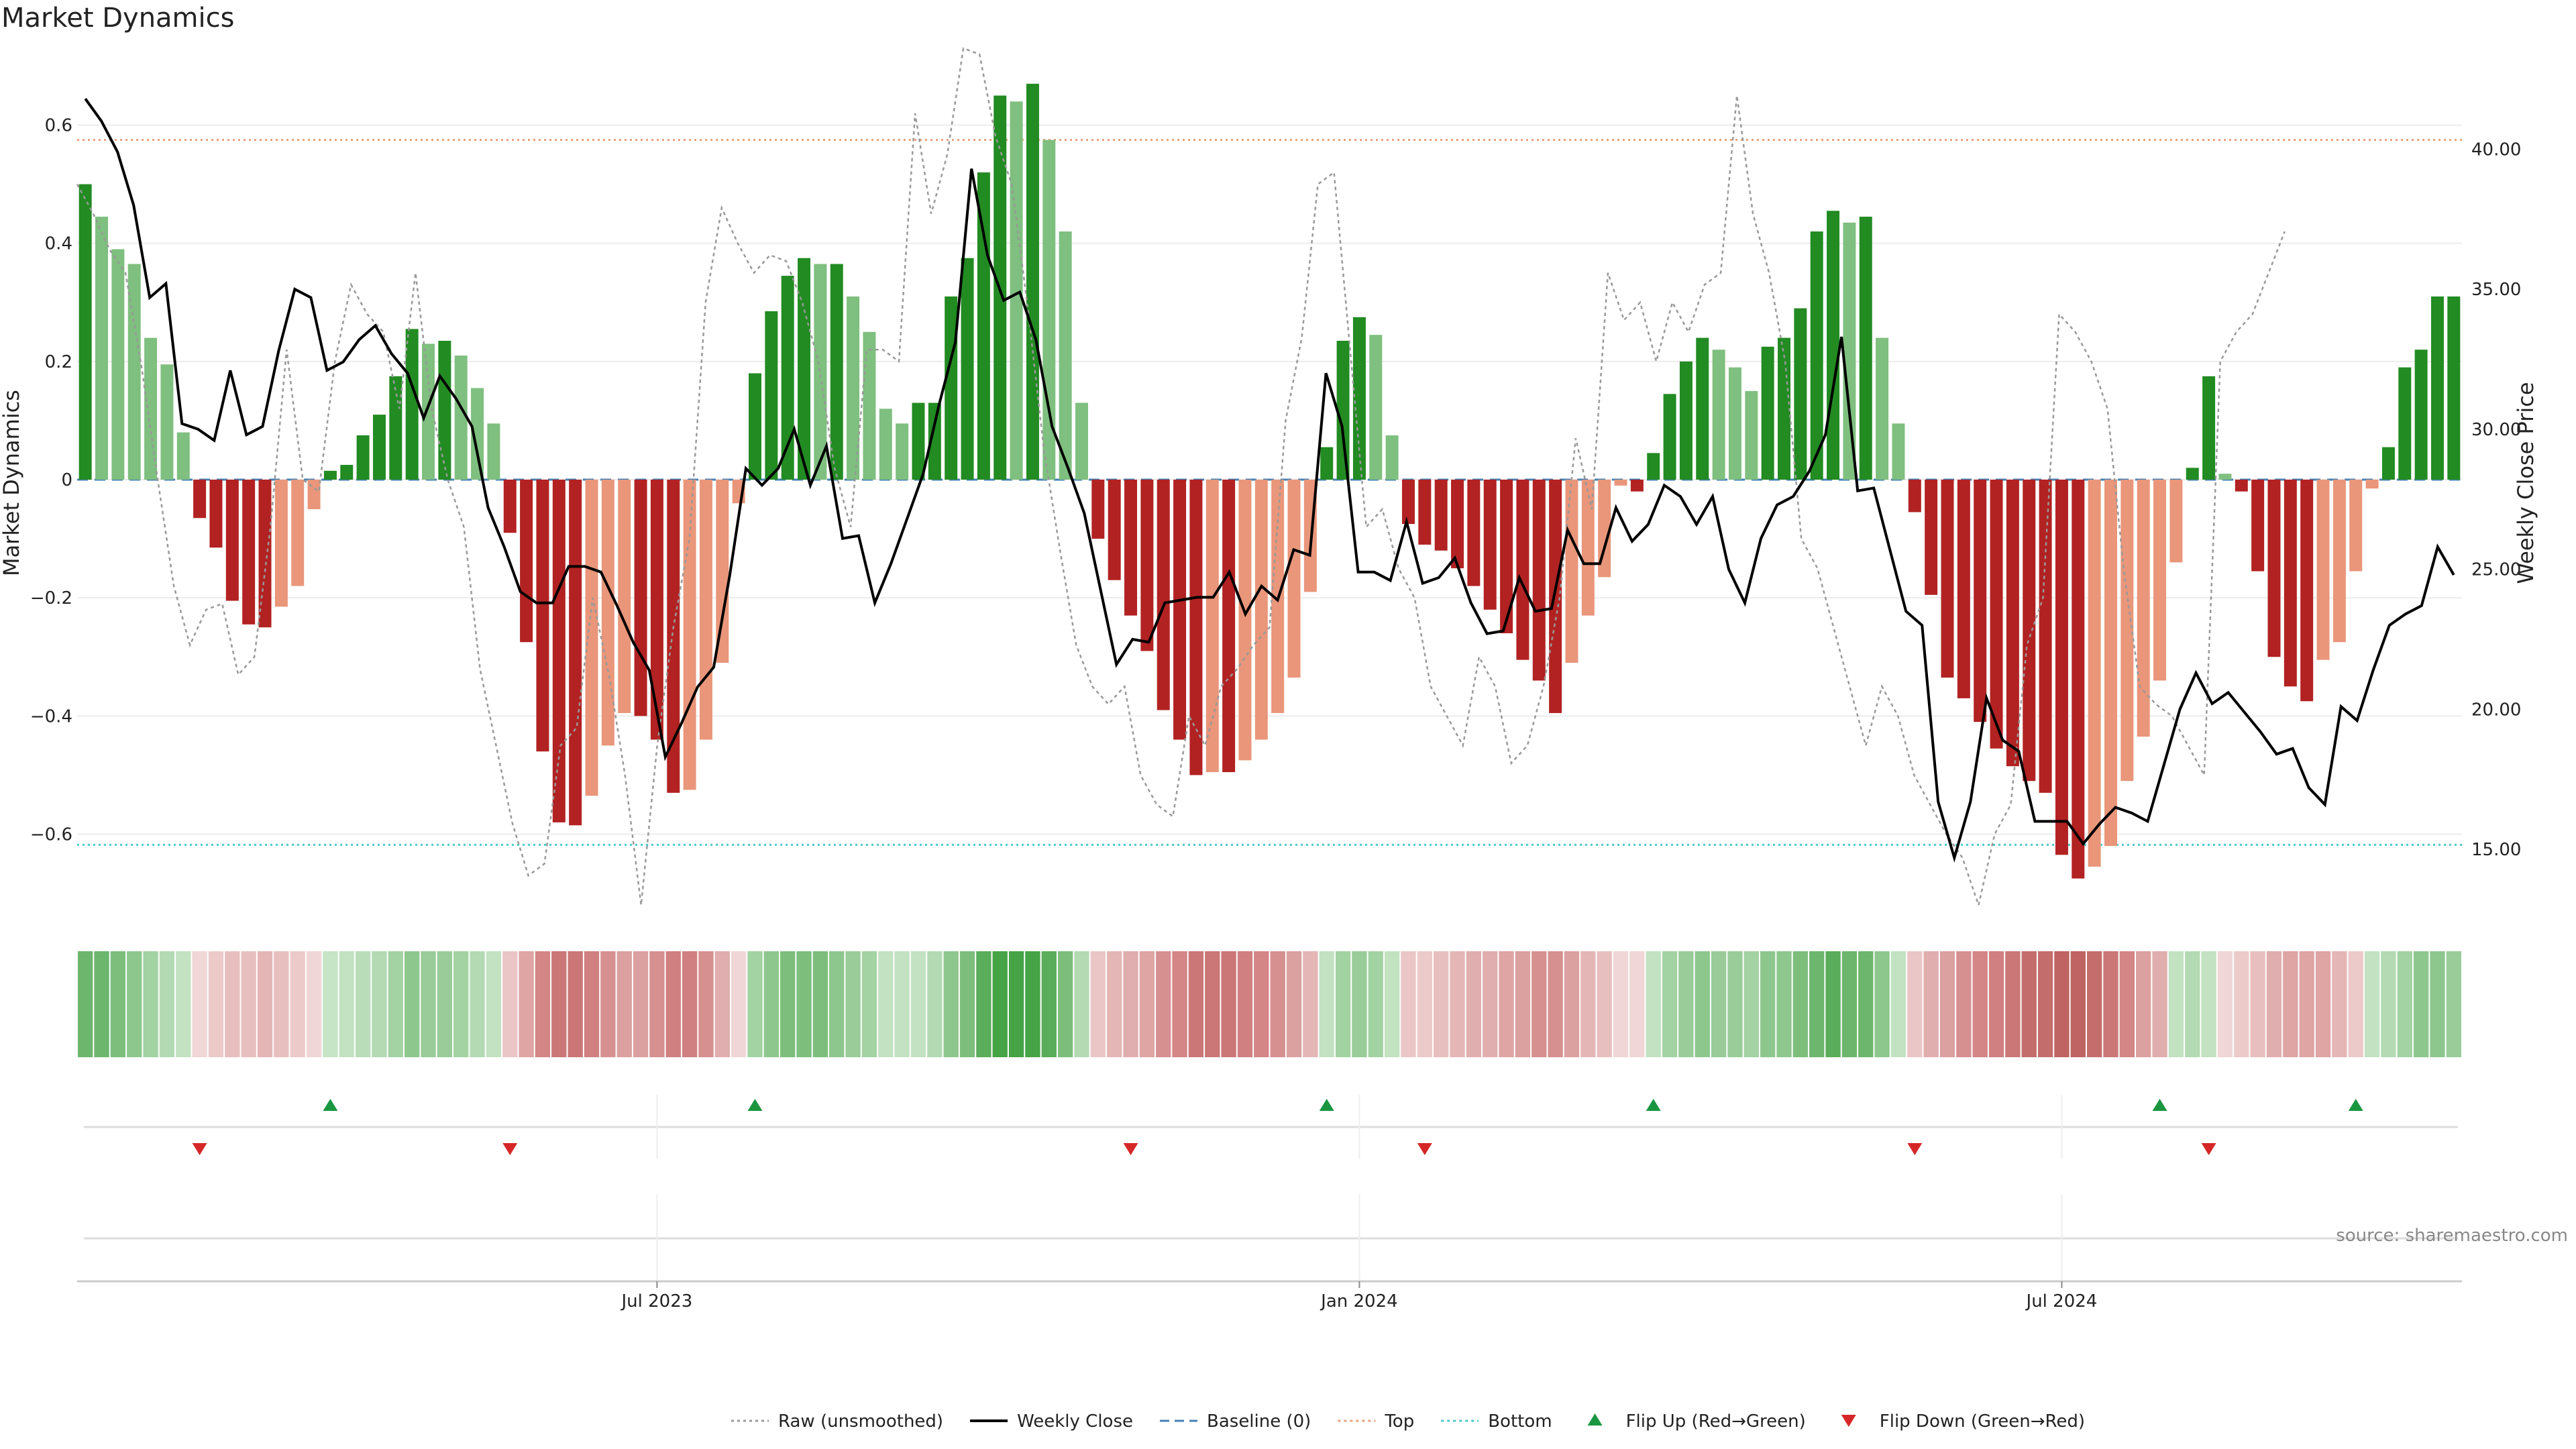 The height and width of the screenshot is (1449, 2576). Describe the element at coordinates (837, 1421) in the screenshot. I see `legend-item-raw: Raw (unsmoothed)` at that location.